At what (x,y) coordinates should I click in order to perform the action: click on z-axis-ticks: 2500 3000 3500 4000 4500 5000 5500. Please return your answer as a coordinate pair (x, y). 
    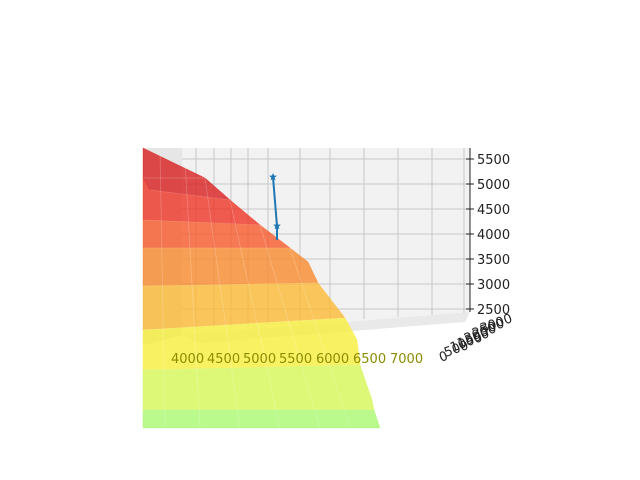
    Looking at the image, I should click on (488, 235).